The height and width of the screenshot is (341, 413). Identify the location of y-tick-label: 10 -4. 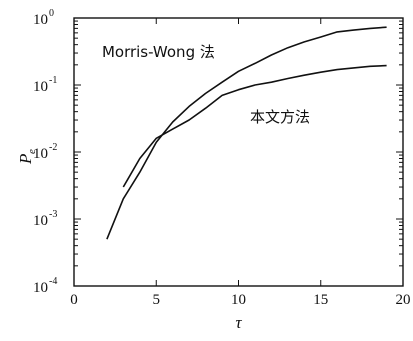
(45, 286).